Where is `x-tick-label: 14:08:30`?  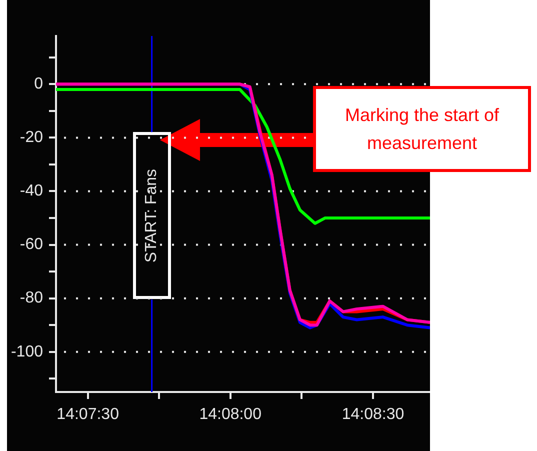 x-tick-label: 14:08:30 is located at coordinates (373, 415).